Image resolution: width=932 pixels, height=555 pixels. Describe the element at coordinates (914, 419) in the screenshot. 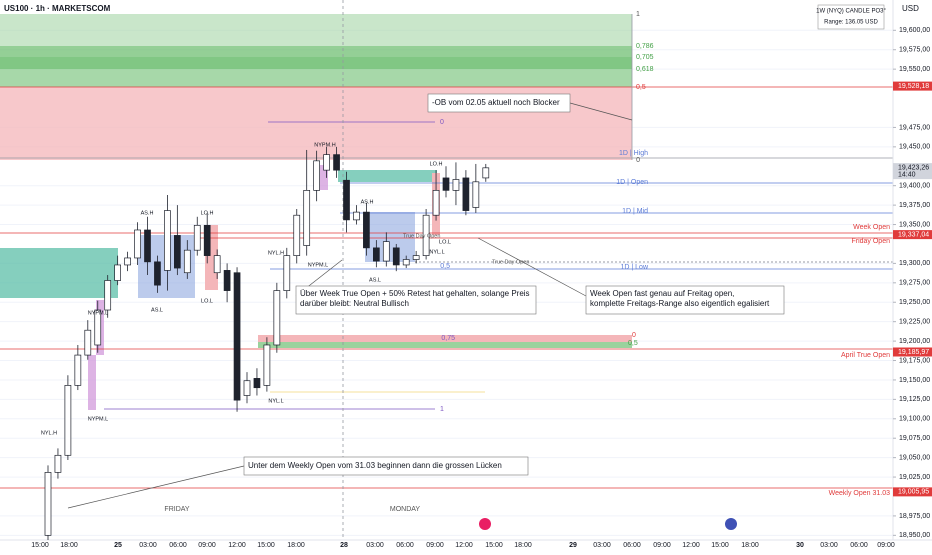

I see `y-tick-label: 19,100,00` at that location.